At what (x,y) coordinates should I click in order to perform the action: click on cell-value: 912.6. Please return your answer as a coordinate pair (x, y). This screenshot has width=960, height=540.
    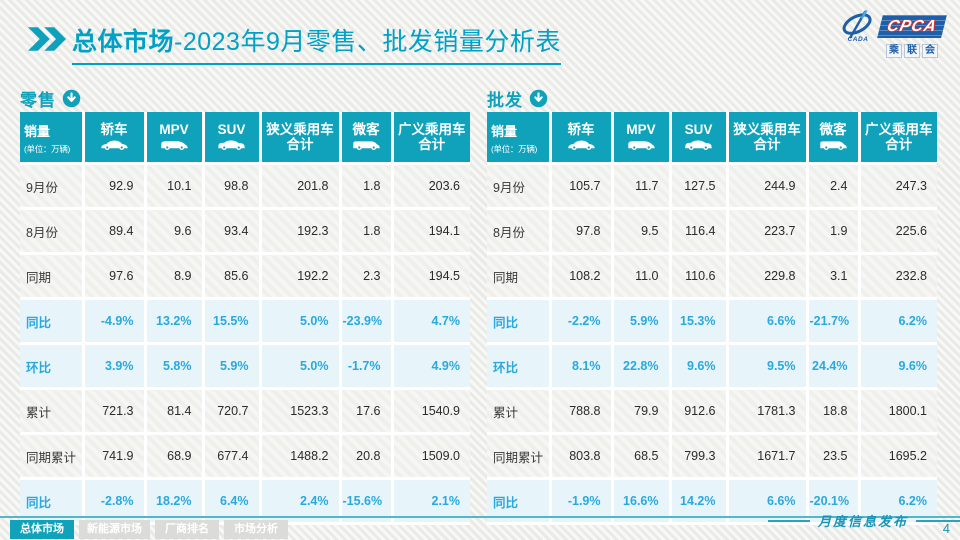
    Looking at the image, I should click on (699, 411).